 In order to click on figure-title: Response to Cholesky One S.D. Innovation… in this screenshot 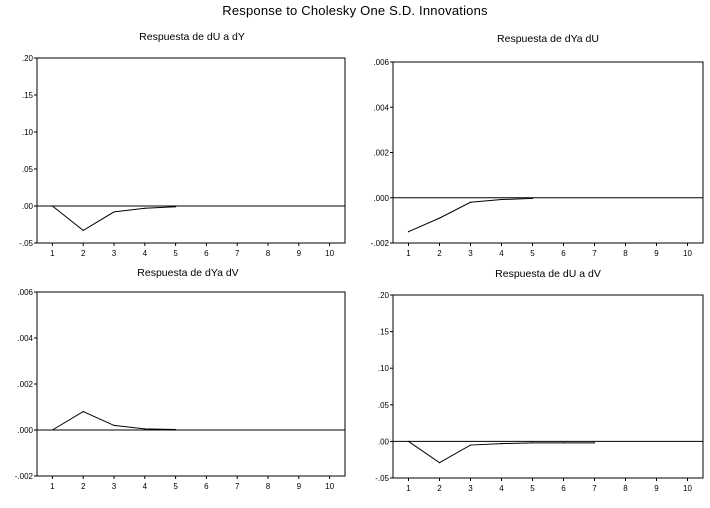, I will do `click(355, 10)`.